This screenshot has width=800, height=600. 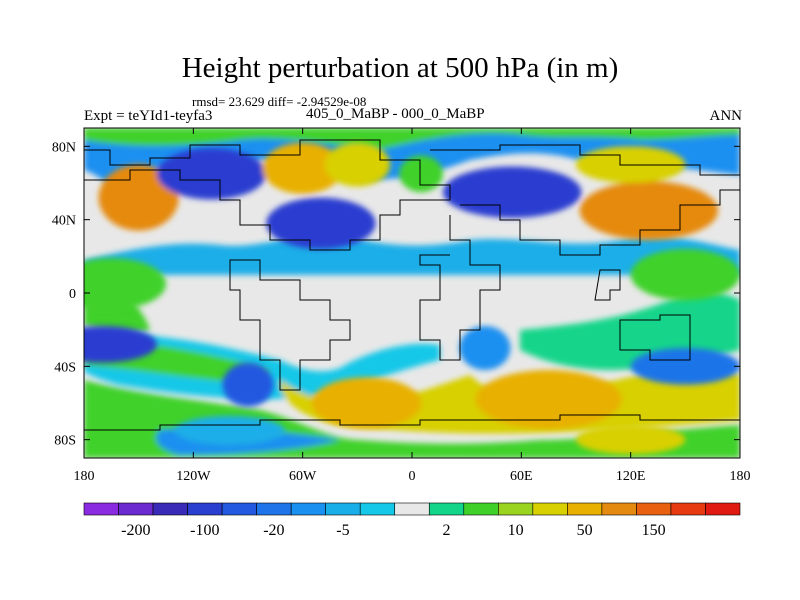 I want to click on lat-tick-label: 40N, so click(x=64, y=221).